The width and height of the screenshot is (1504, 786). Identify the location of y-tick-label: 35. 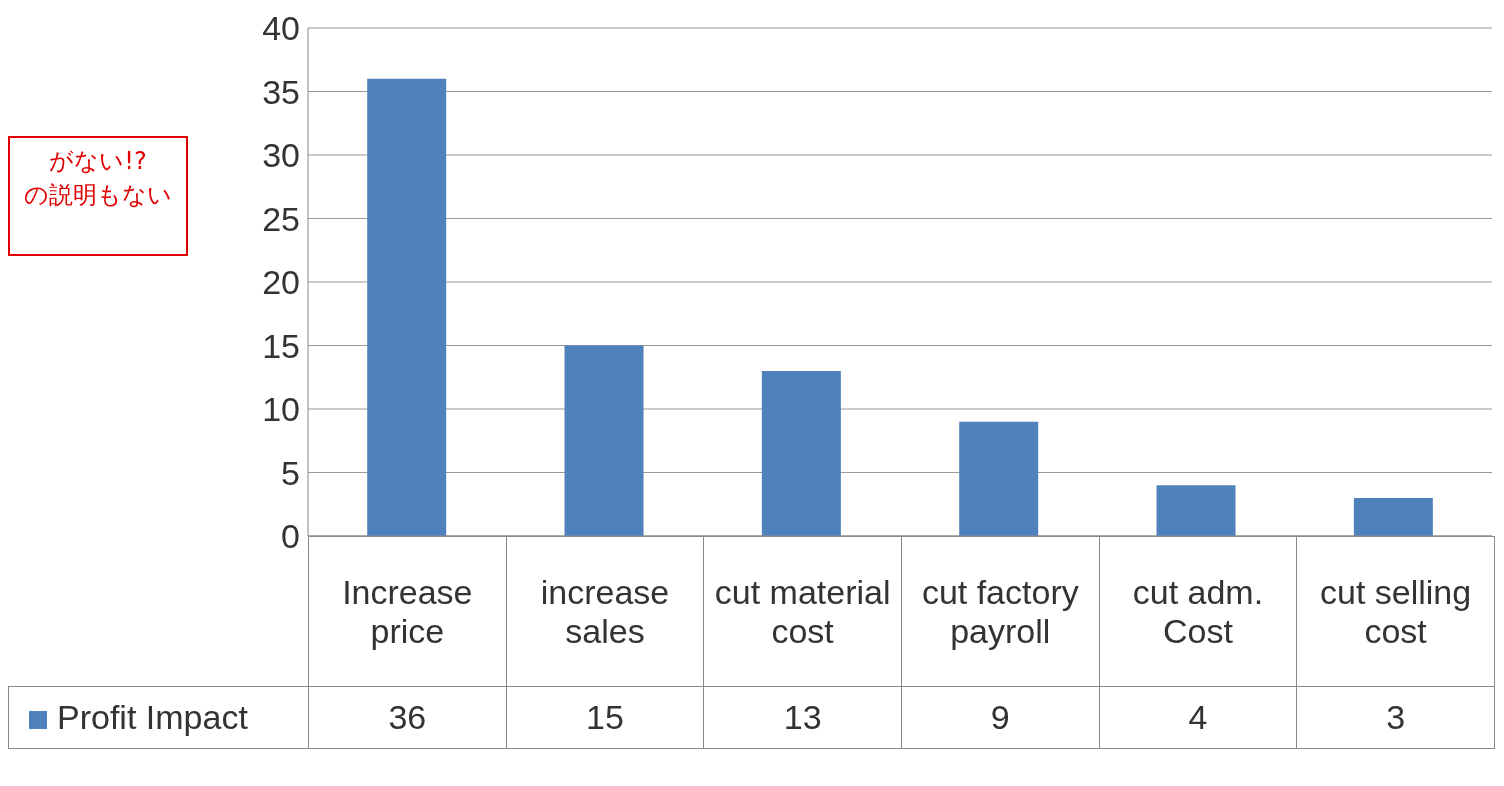
(281, 91).